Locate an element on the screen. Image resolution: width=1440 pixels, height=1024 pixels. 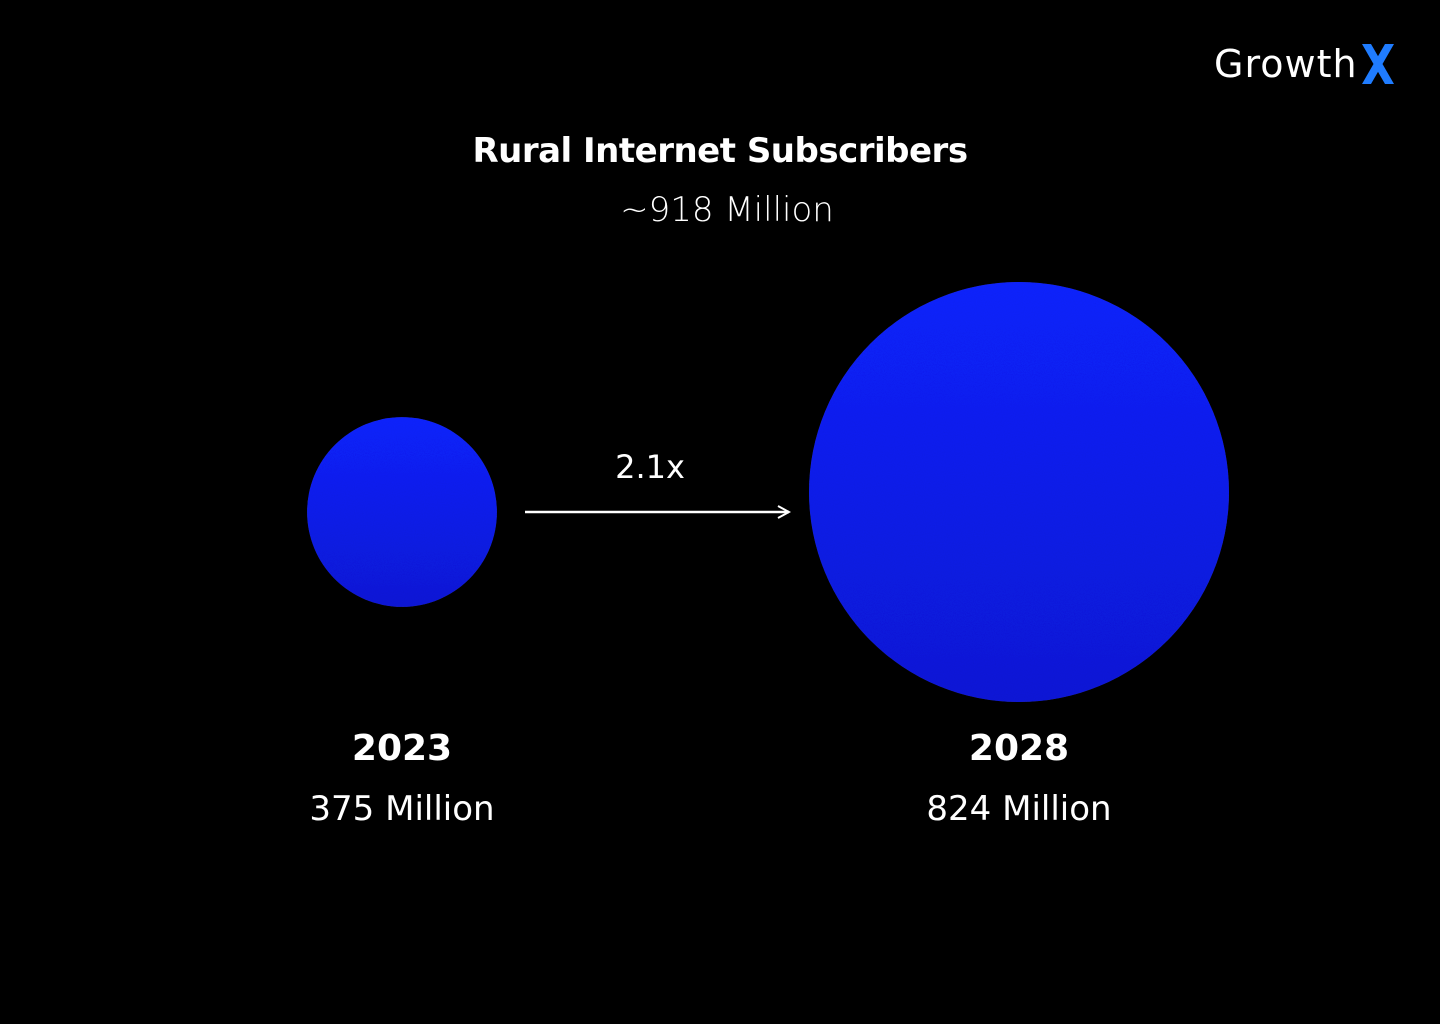
value-label-2023: 375 Million is located at coordinates (401, 809).